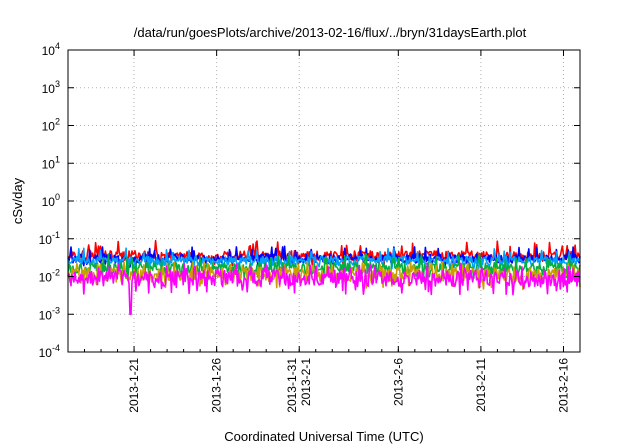  Describe the element at coordinates (306, 382) in the screenshot. I see `x-tick-label: 2013-2-1` at that location.